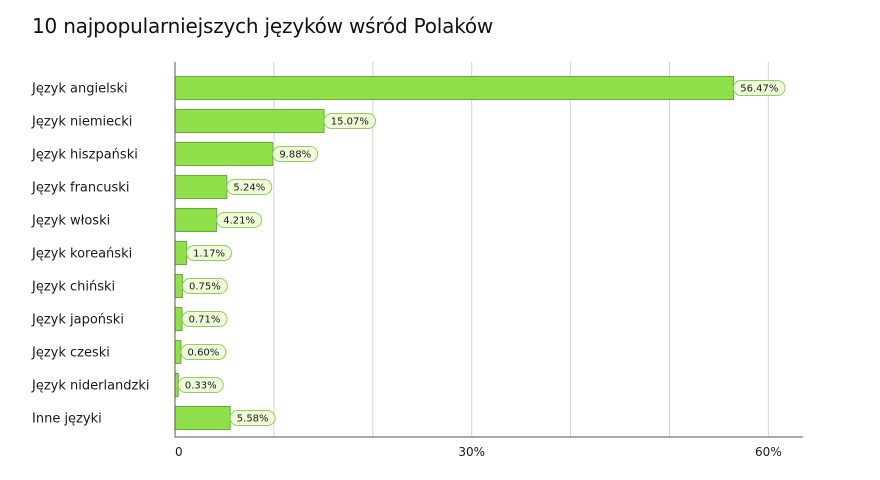 The height and width of the screenshot is (480, 880). What do you see at coordinates (80, 188) in the screenshot?
I see `category-label: Język francuski` at bounding box center [80, 188].